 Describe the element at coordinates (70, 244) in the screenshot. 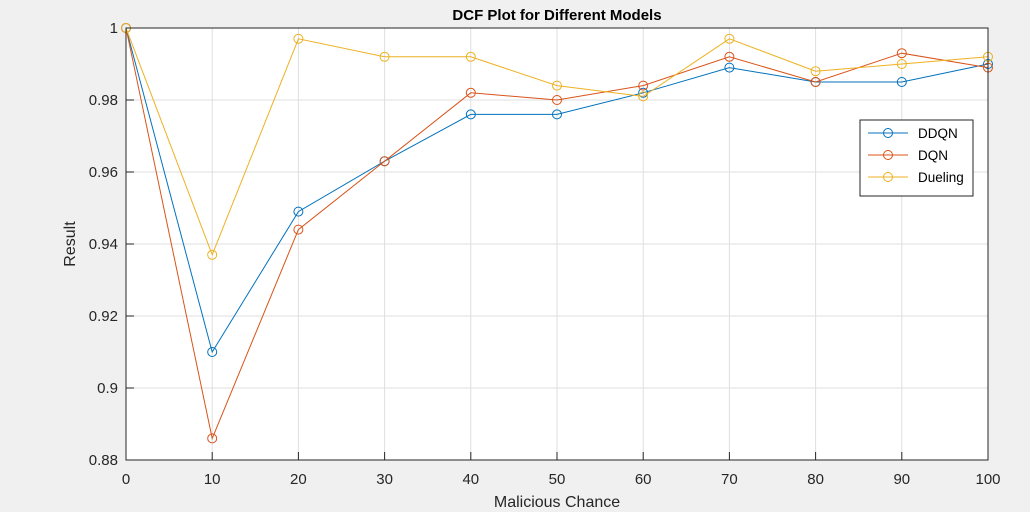

I see `y-axis-label: Result` at that location.